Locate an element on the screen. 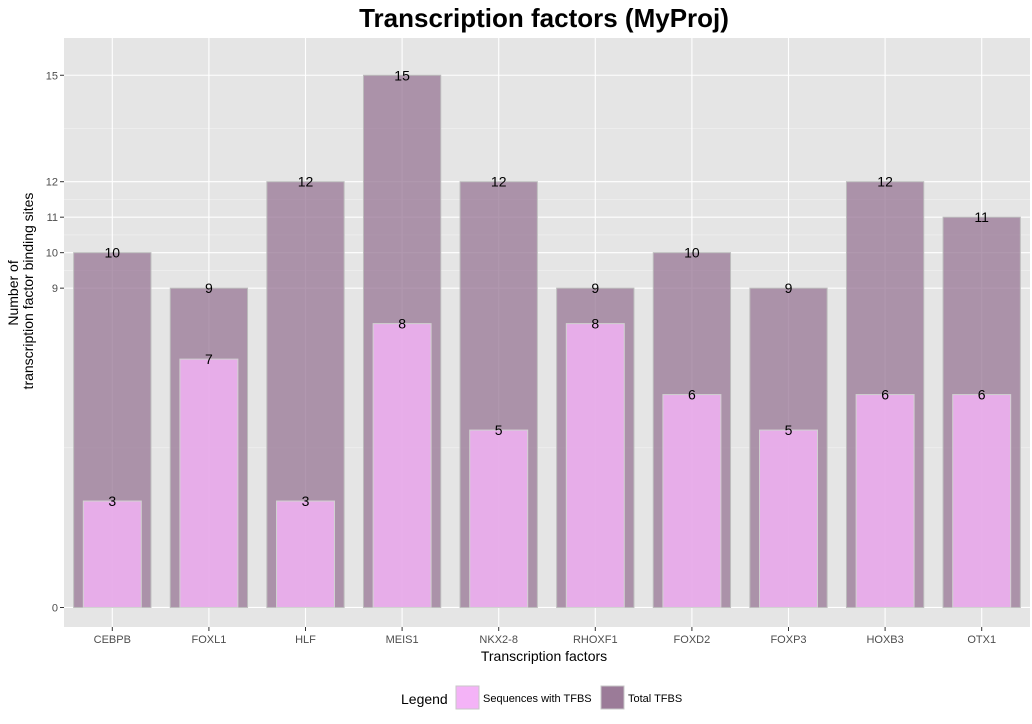 This screenshot has width=1032, height=724. y-axis-title-line-2: transcription factor binding sites is located at coordinates (28, 291).